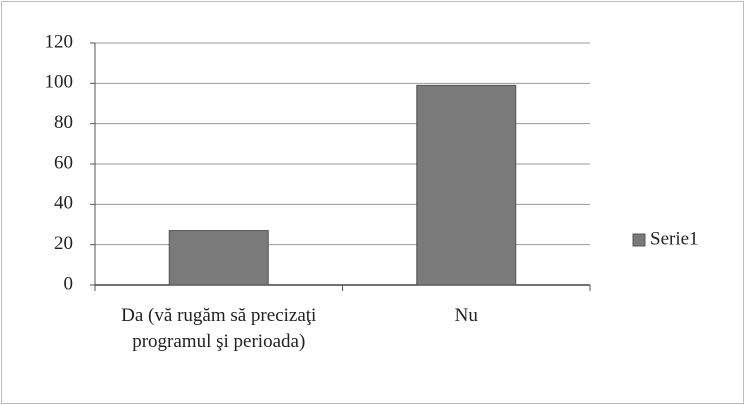  I want to click on legend-label: Serie1, so click(674, 238).